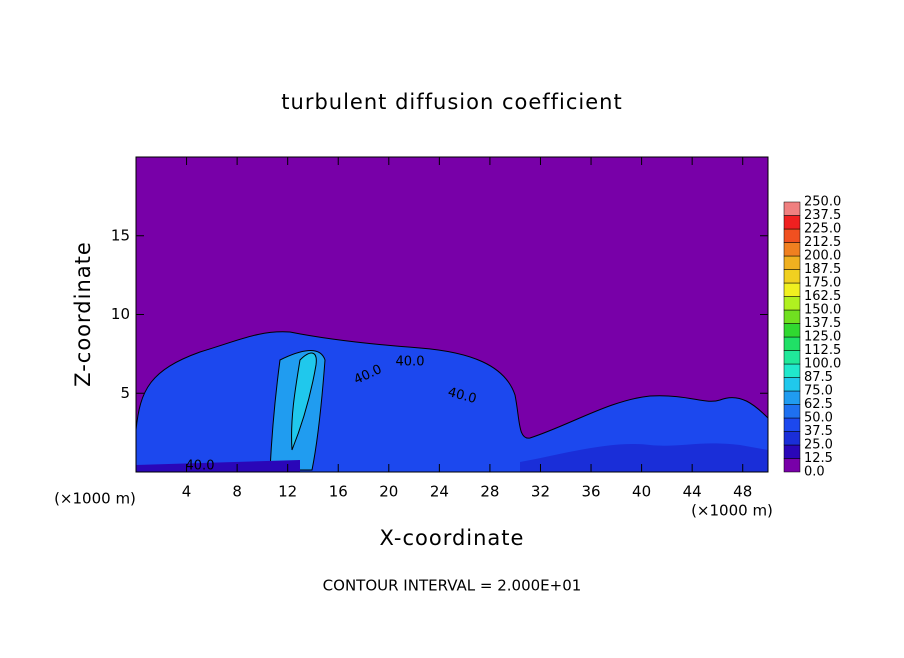 The width and height of the screenshot is (904, 658). I want to click on colorbar-label: 37.5, so click(818, 431).